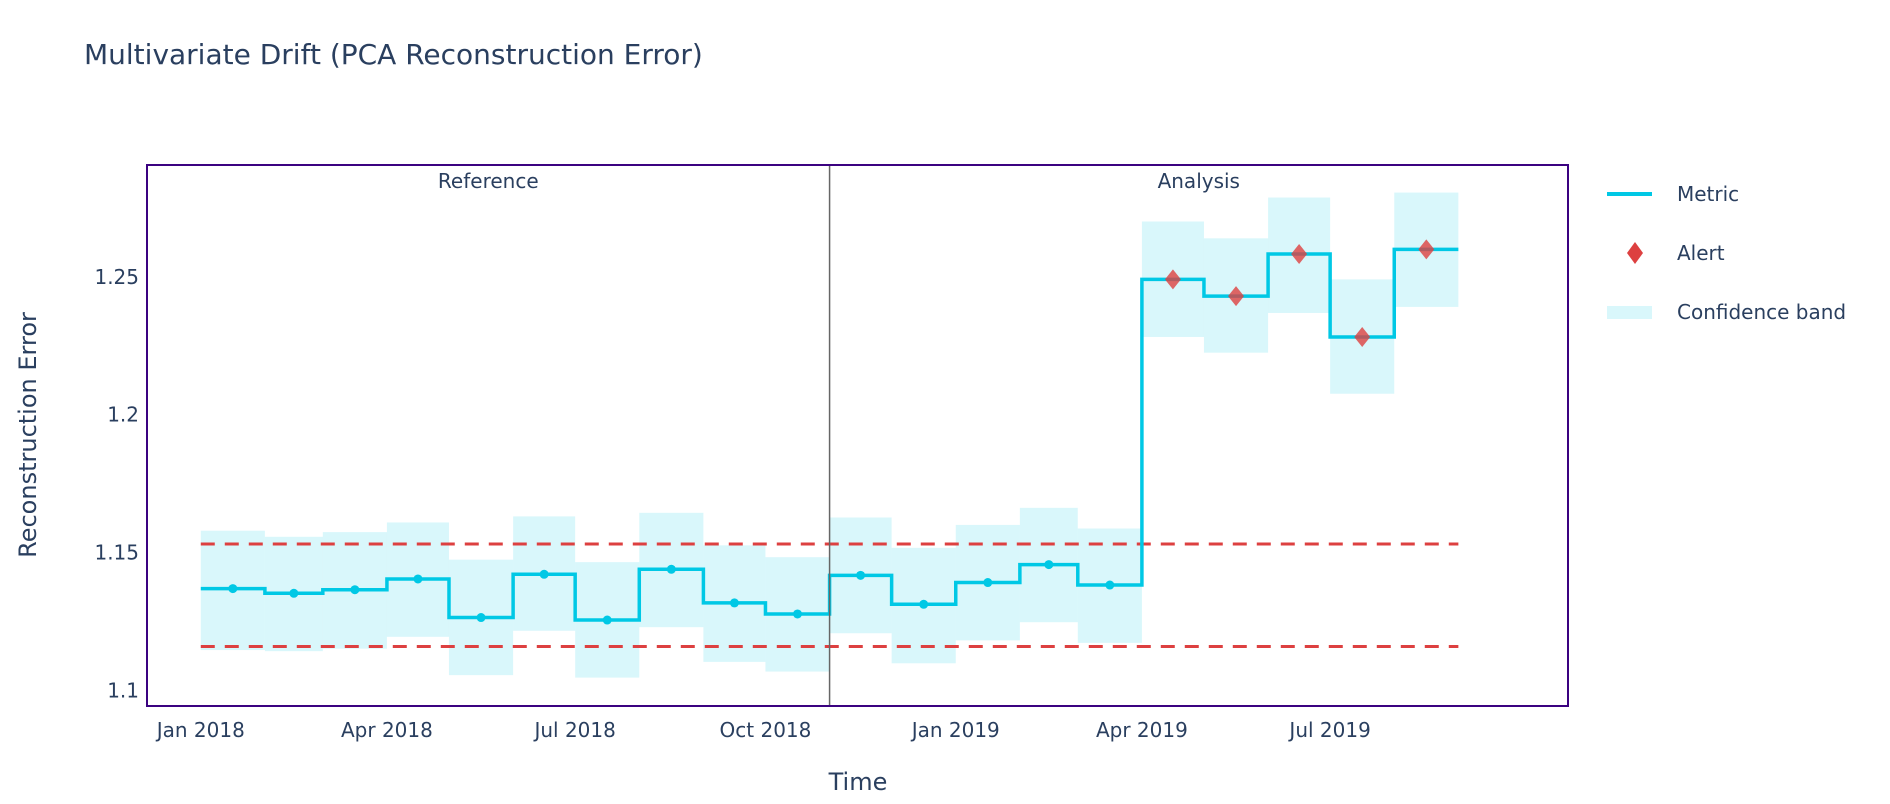  Describe the element at coordinates (1199, 181) in the screenshot. I see `period-label-analysis: Analysis` at that location.